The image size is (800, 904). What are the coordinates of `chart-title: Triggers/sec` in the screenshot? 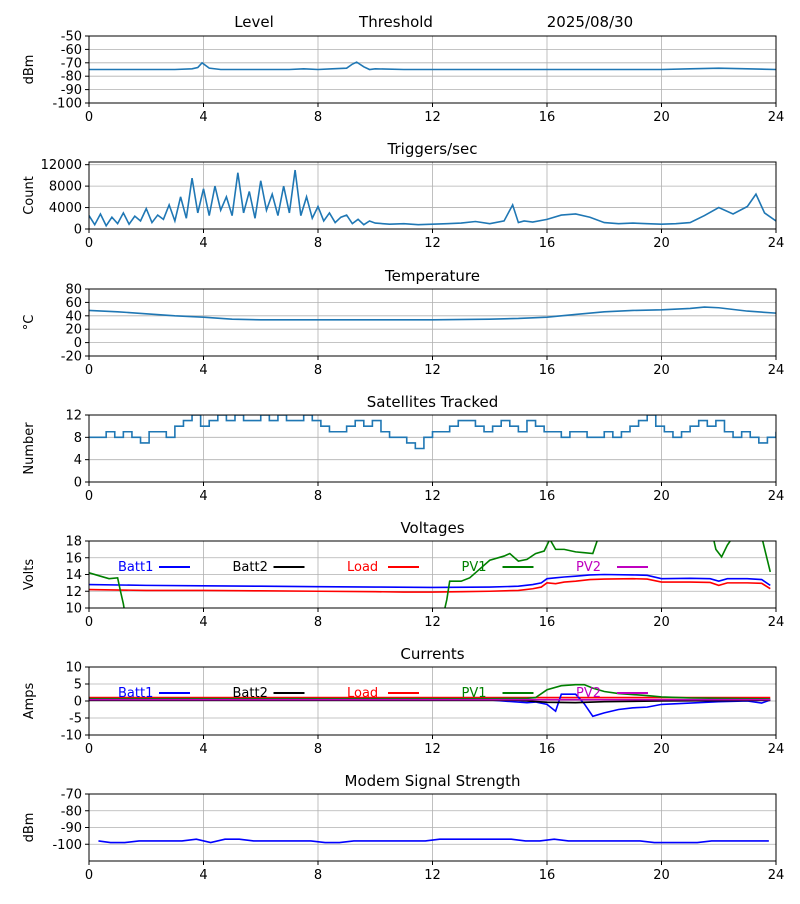 It's located at (432, 149).